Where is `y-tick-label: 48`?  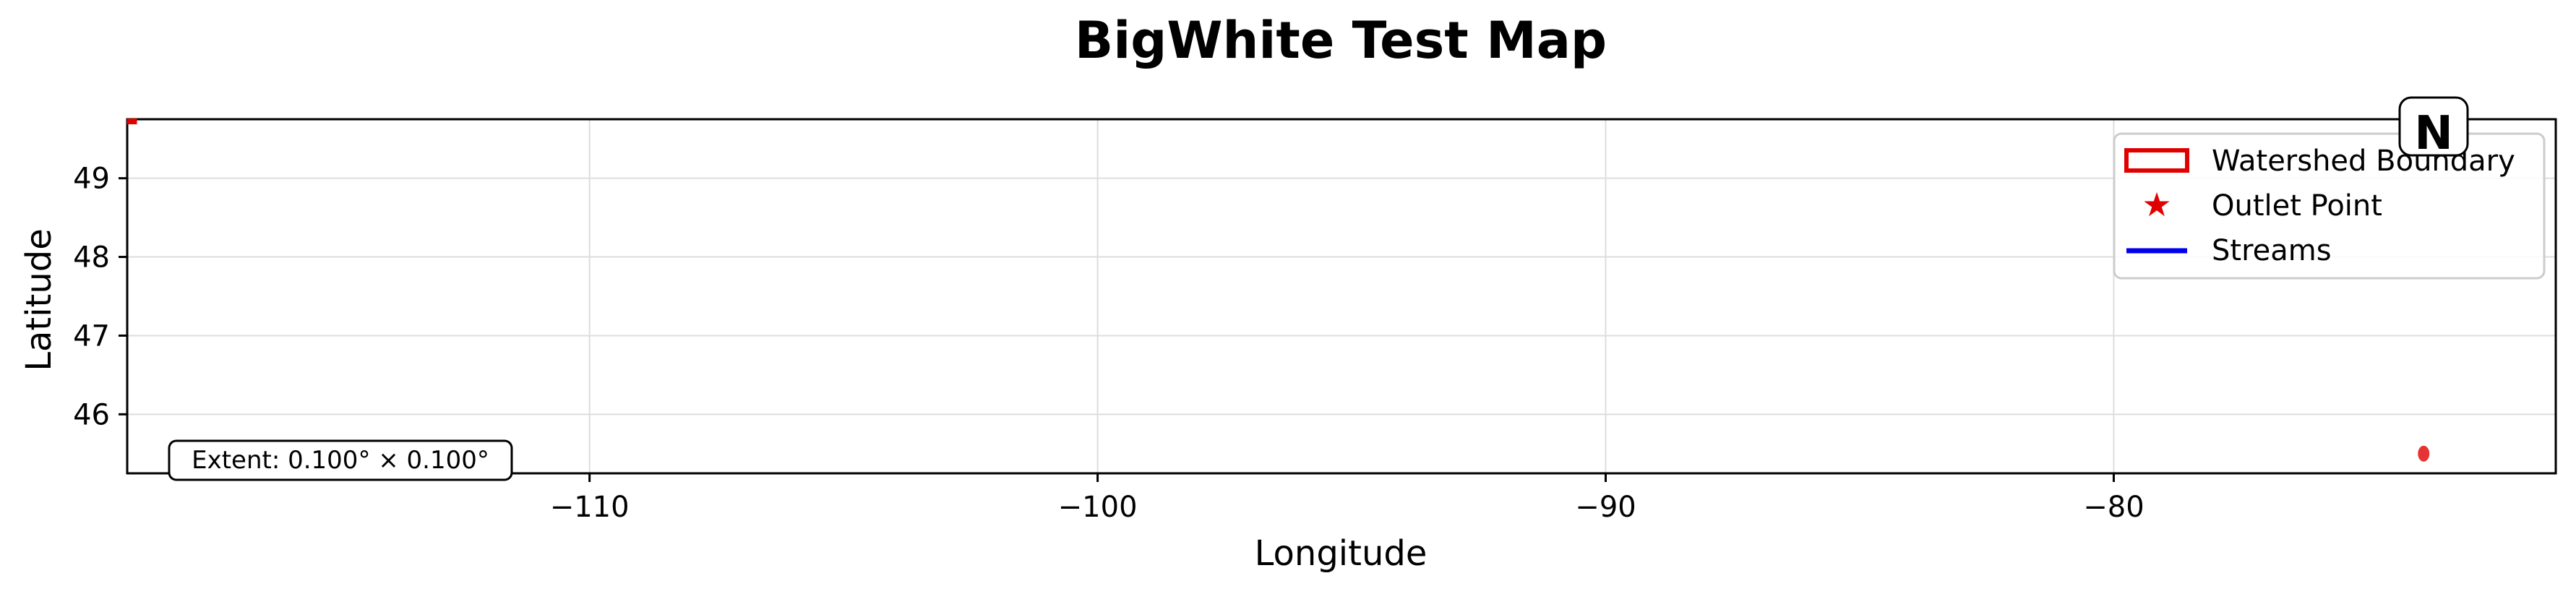 y-tick-label: 48 is located at coordinates (92, 258).